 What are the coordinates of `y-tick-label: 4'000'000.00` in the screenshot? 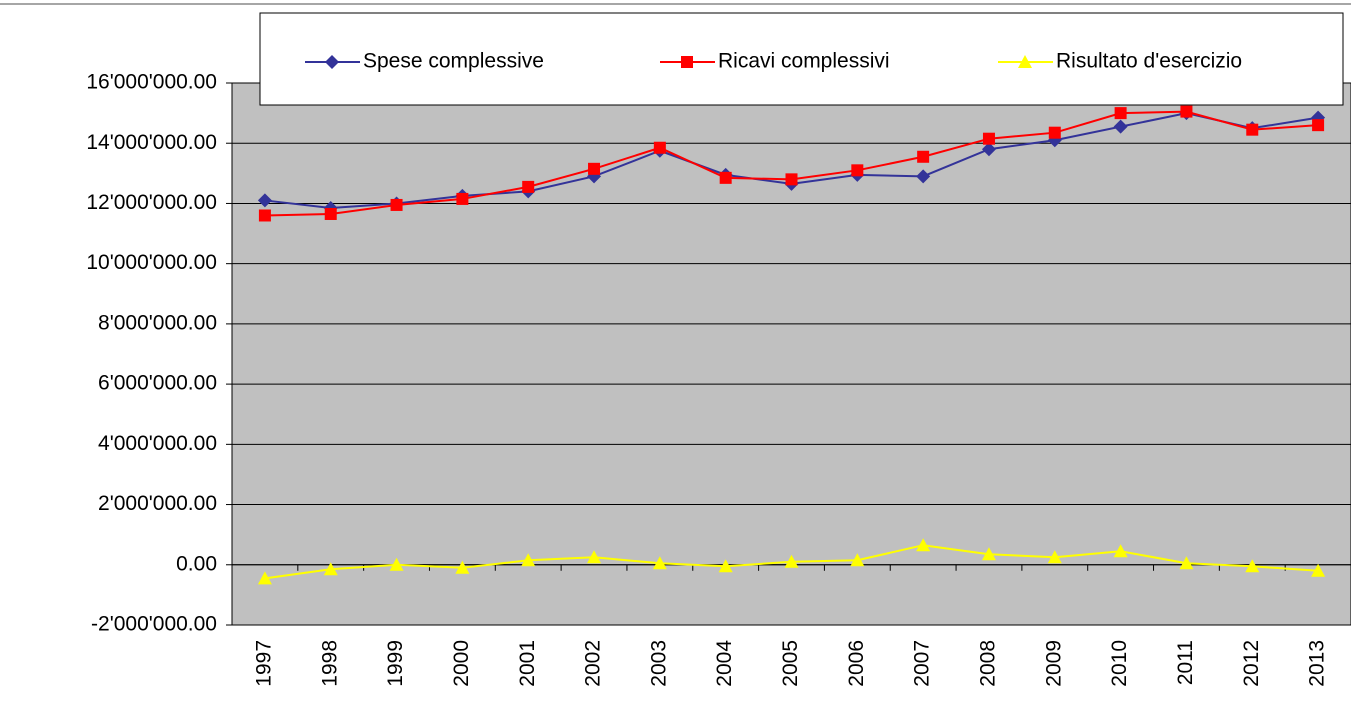 It's located at (157, 443).